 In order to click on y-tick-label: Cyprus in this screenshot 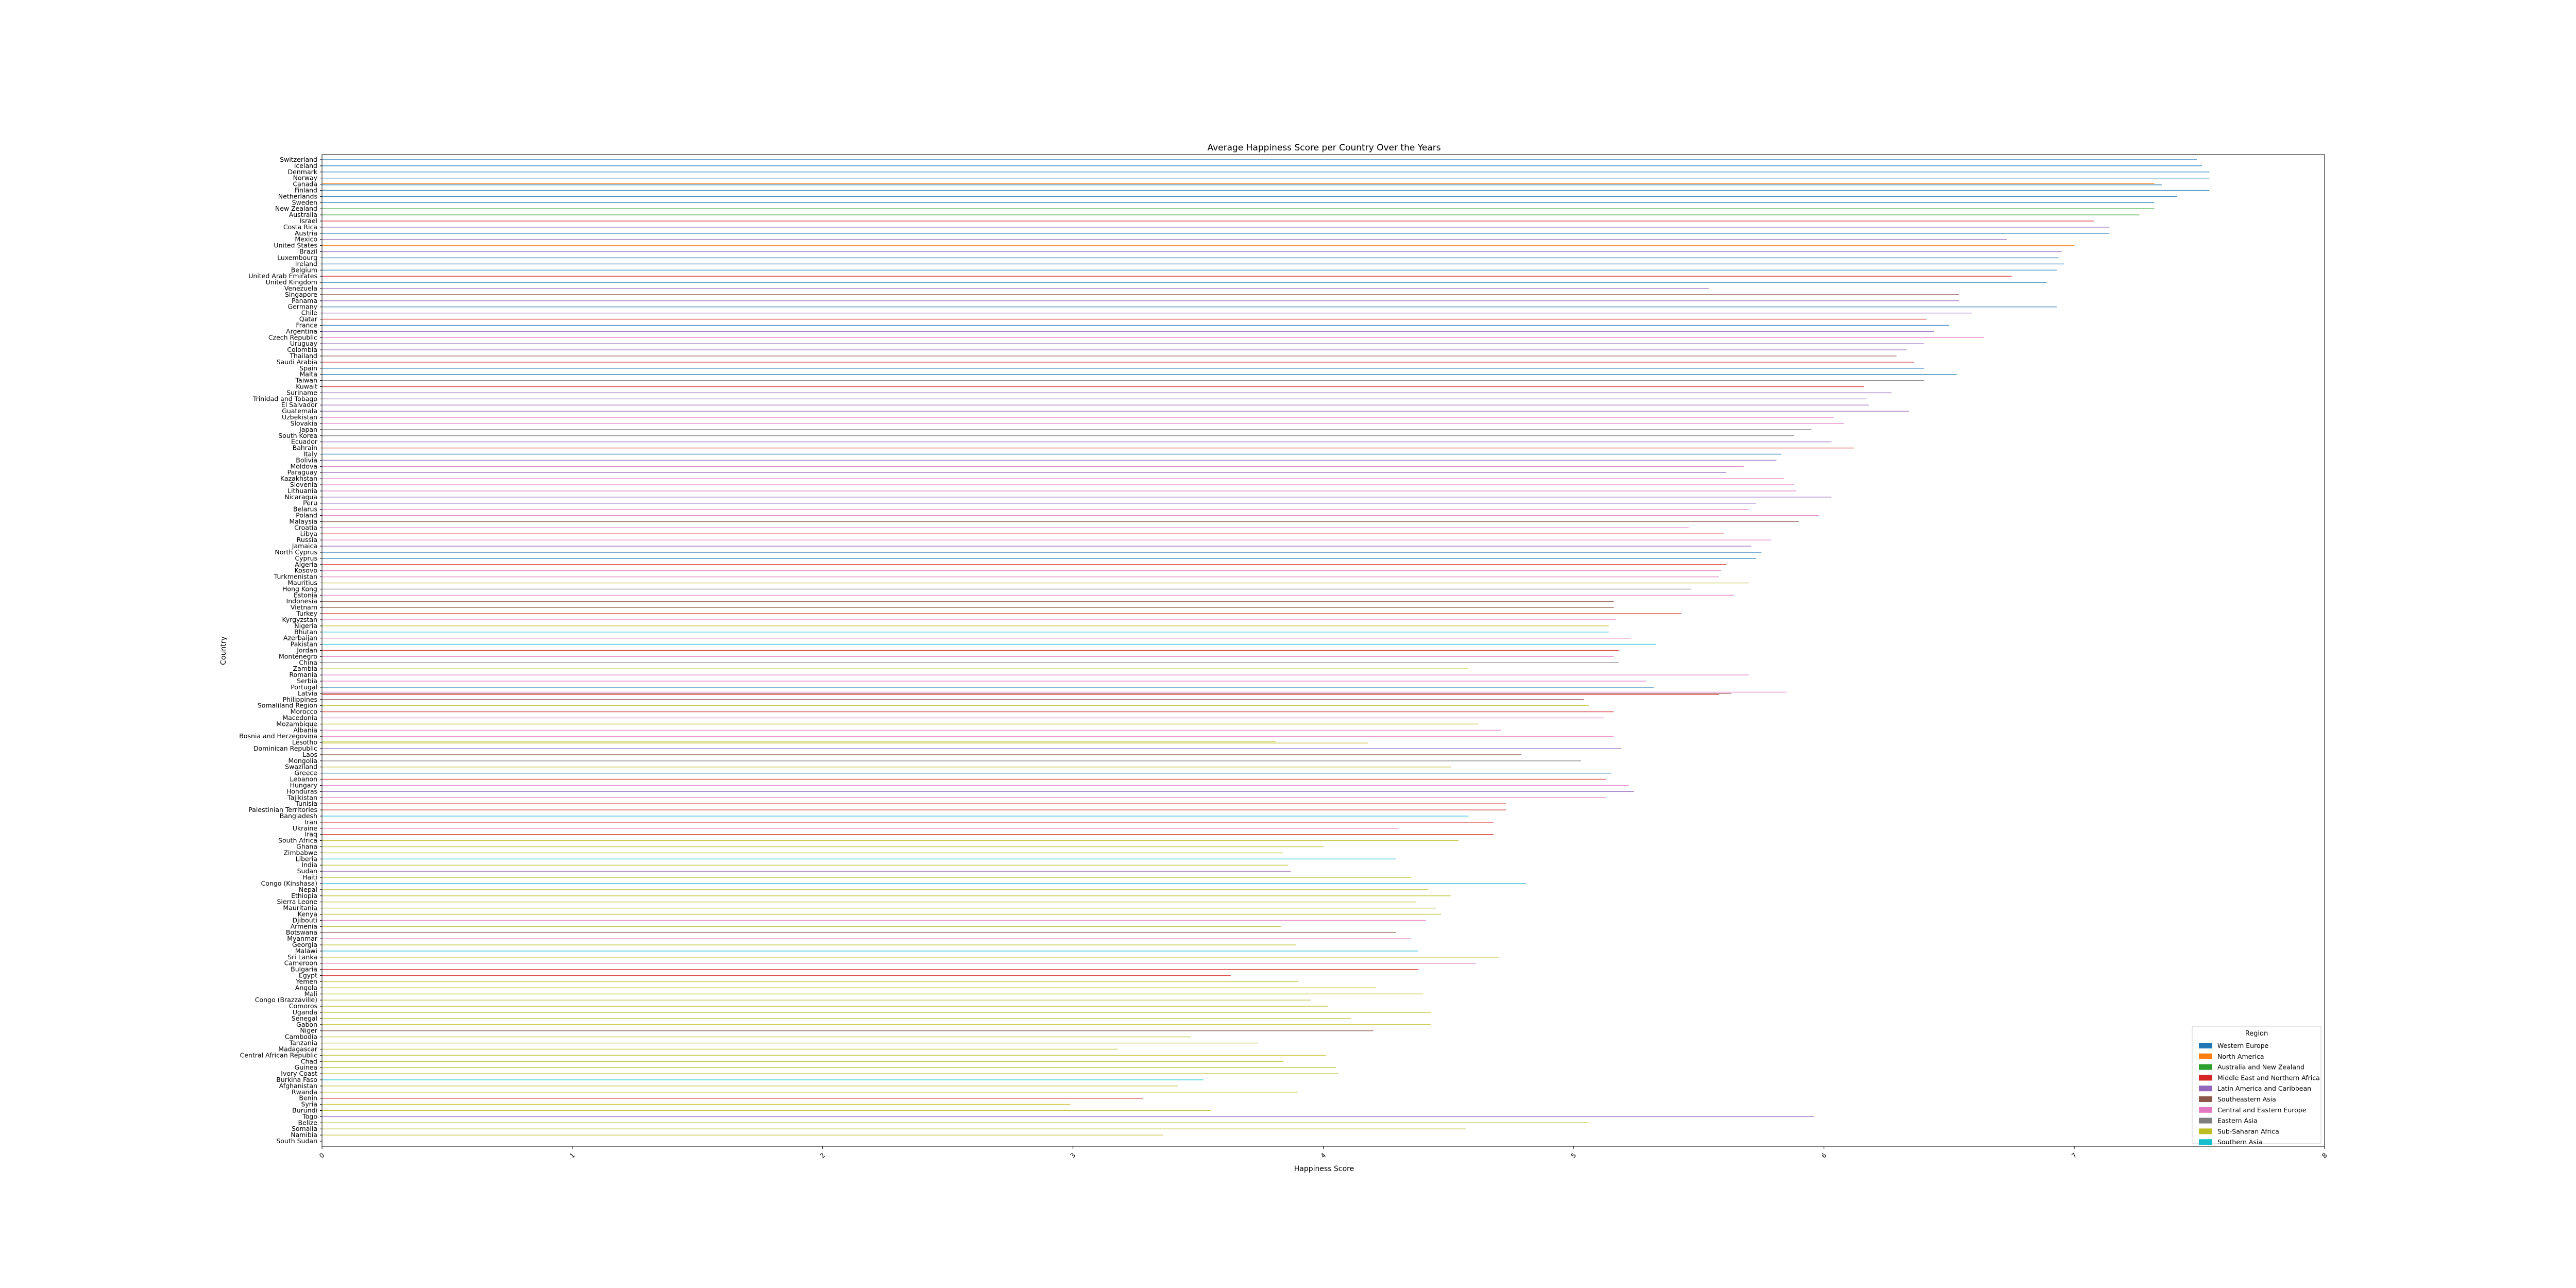, I will do `click(306, 558)`.